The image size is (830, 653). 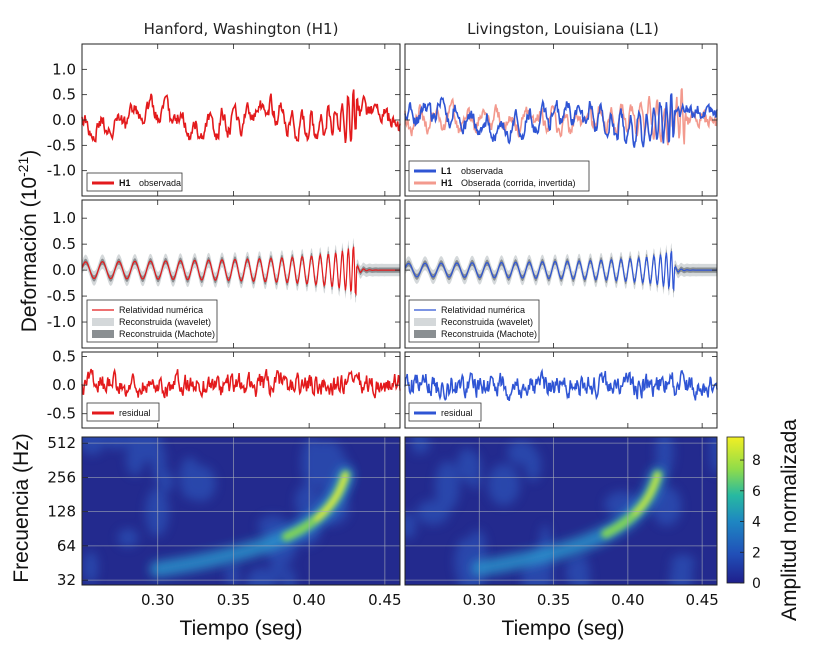 I want to click on spectrogram-chirp-core-l1, so click(x=632, y=504).